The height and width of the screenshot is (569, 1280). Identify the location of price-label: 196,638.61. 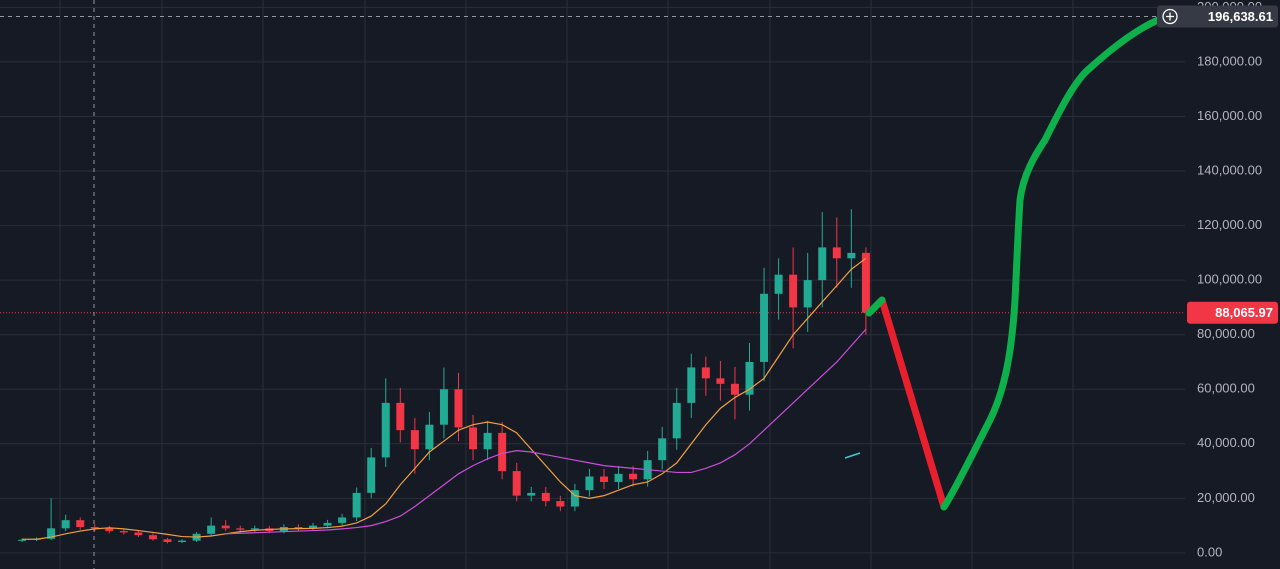
(1240, 16).